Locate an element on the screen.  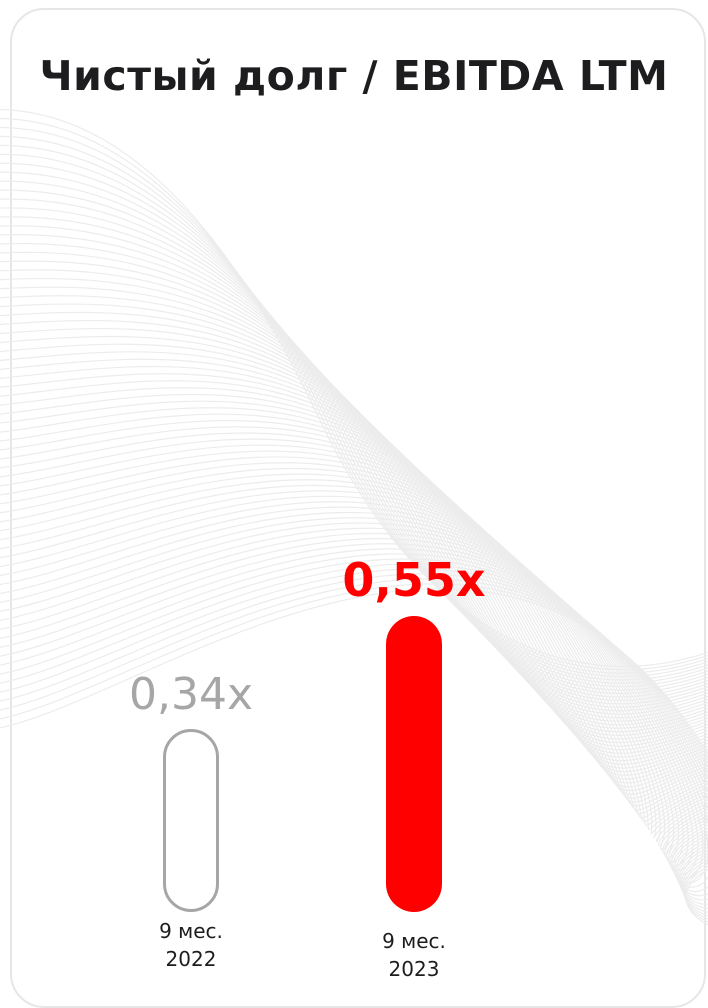
chart-title: Чистый долг / EBITDA LTM is located at coordinates (354, 76).